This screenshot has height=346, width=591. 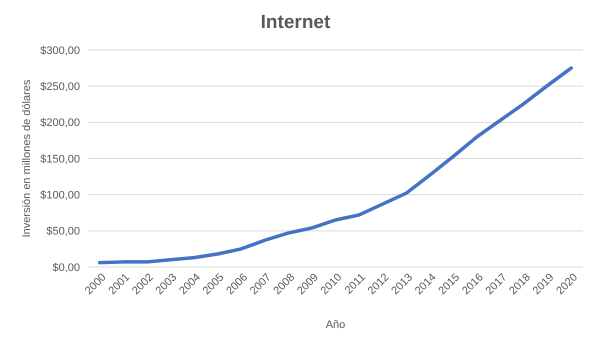 What do you see at coordinates (63, 232) in the screenshot?
I see `y-tick-label: $50,00` at bounding box center [63, 232].